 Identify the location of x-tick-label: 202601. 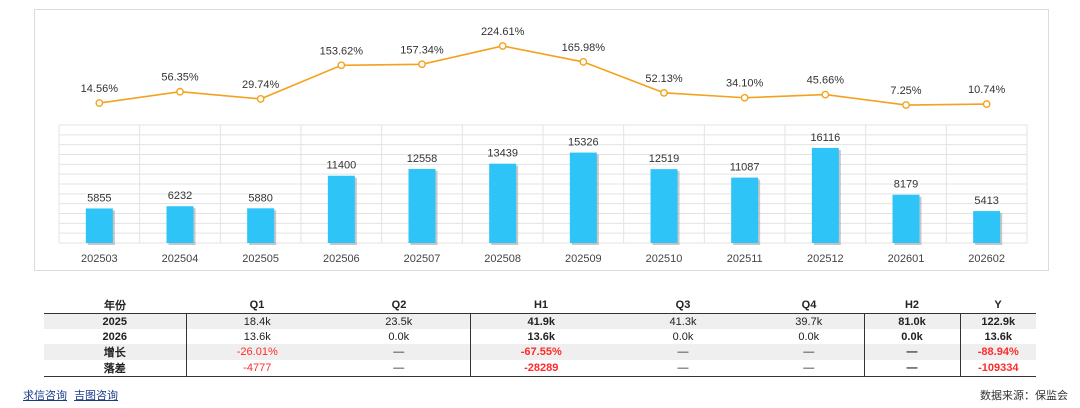
(906, 259).